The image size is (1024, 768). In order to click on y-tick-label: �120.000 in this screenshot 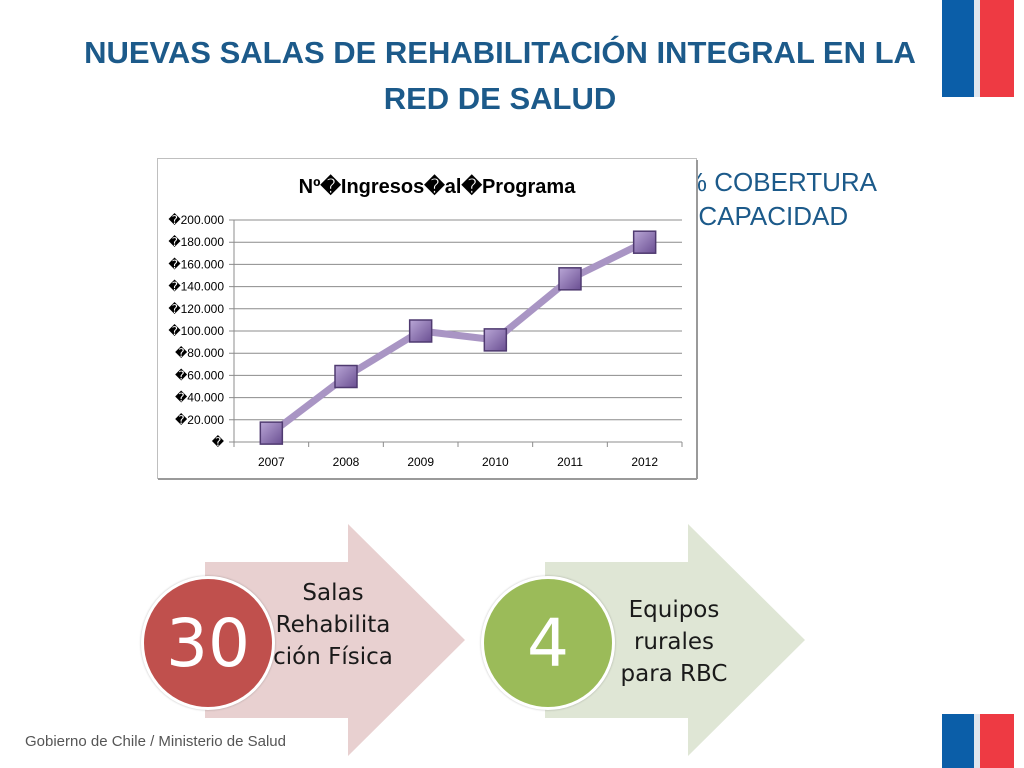, I will do `click(196, 309)`.